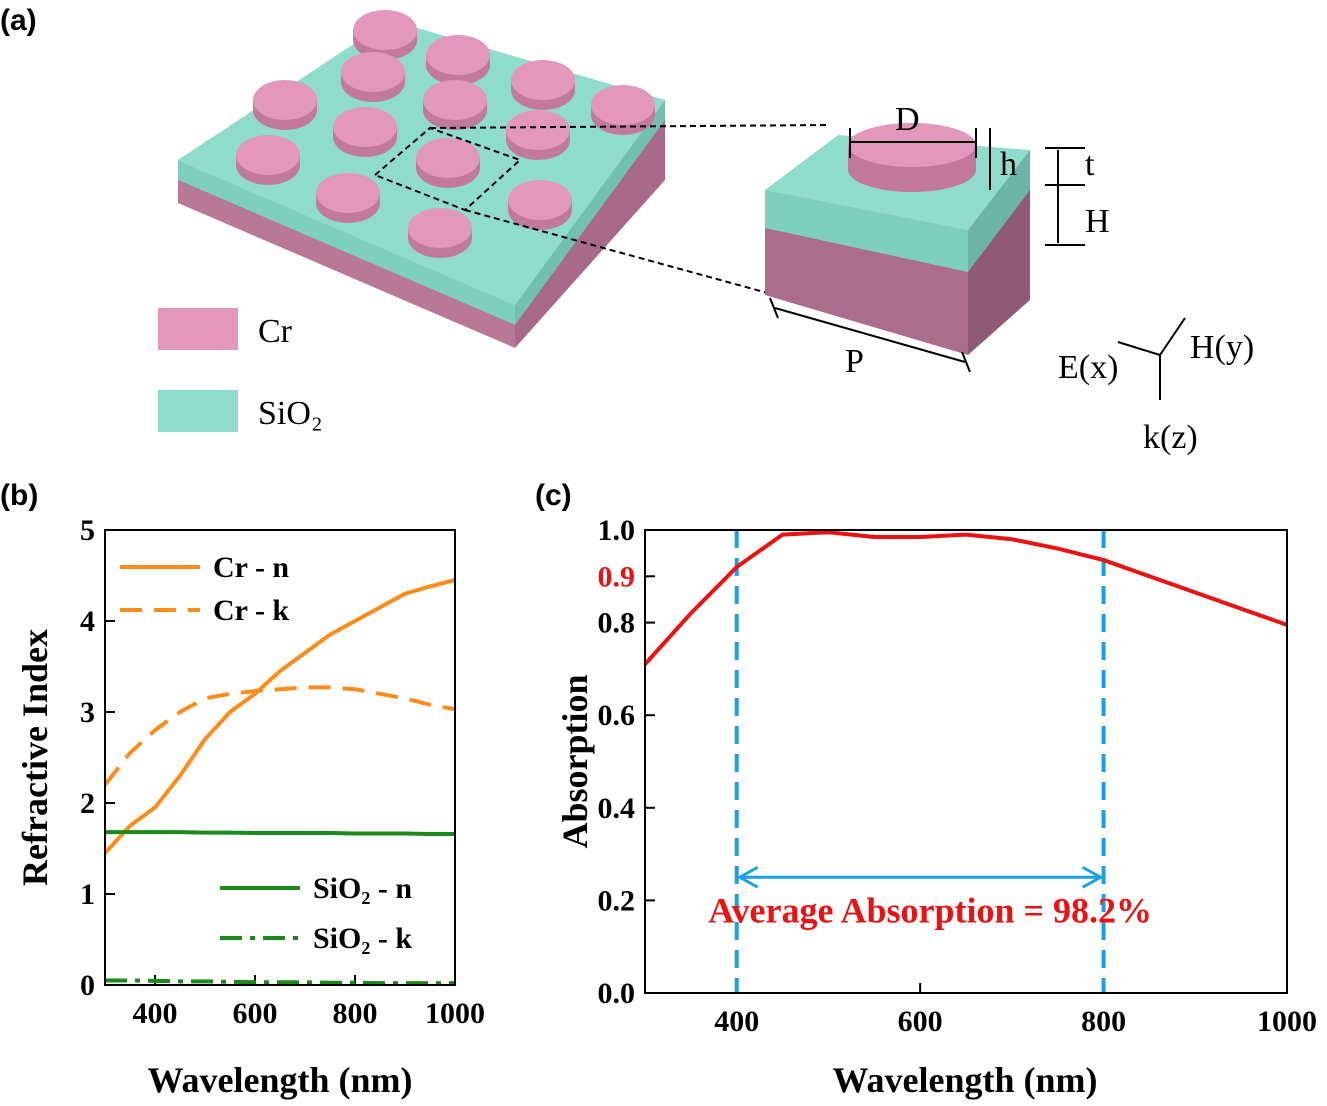 The width and height of the screenshot is (1327, 1106). I want to click on y-tick-label: 0.0, so click(617, 993).